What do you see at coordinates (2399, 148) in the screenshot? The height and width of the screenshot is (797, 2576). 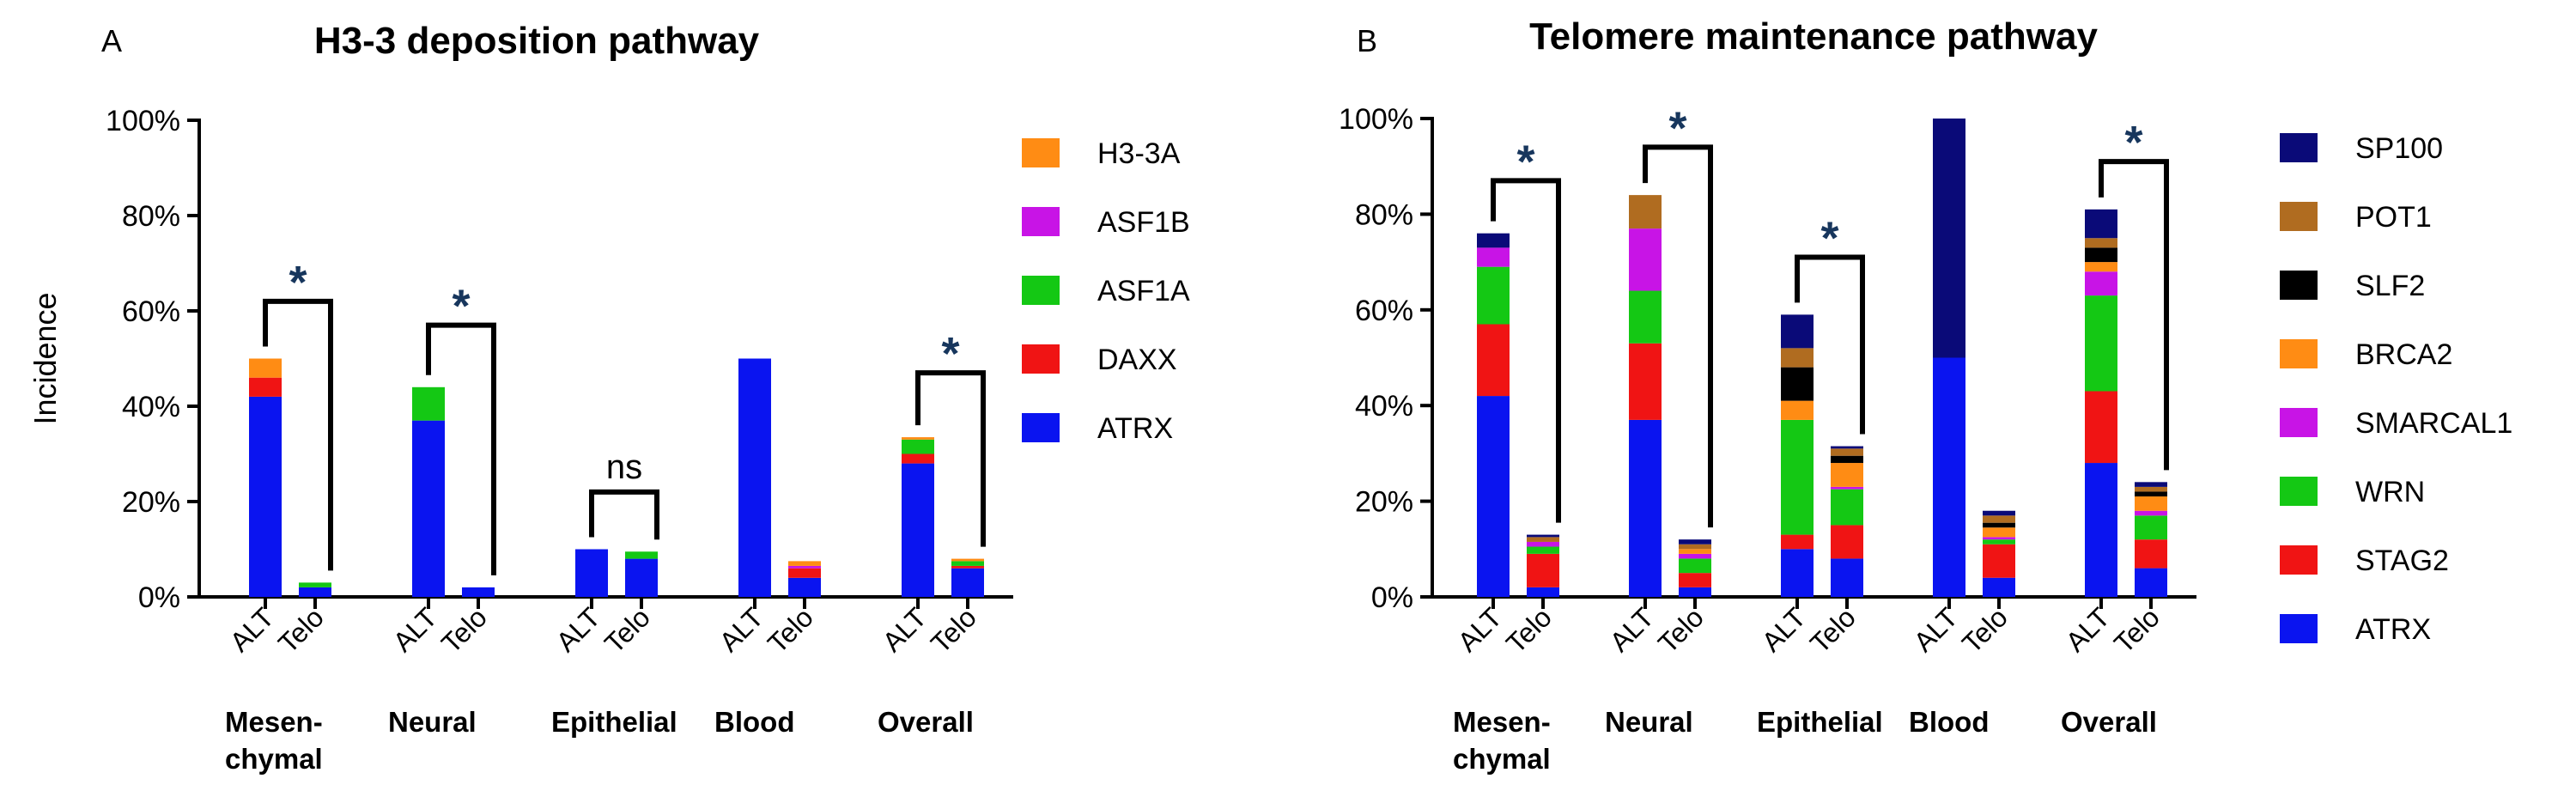 I see `legend-label-sp100: SP100` at bounding box center [2399, 148].